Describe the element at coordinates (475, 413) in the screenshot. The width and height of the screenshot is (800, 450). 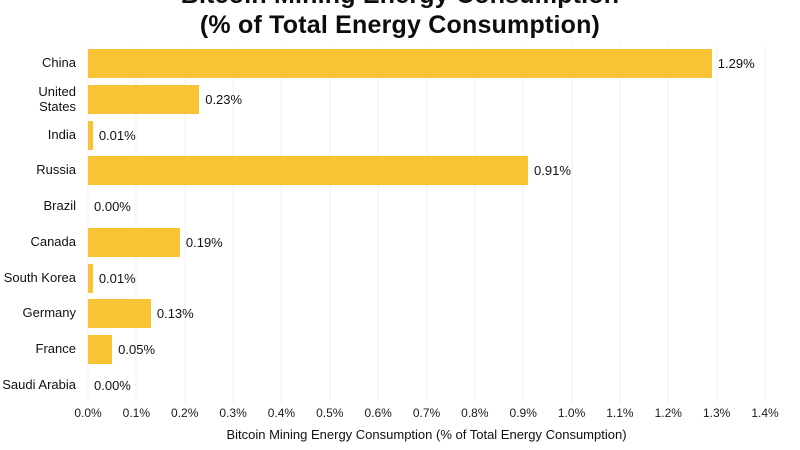
I see `x-tick-label: 0.8%` at that location.